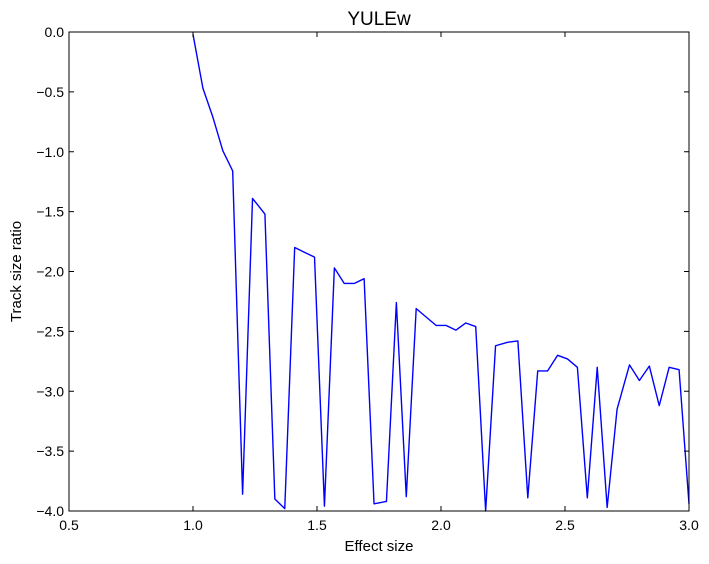 This screenshot has width=709, height=564. Describe the element at coordinates (50, 152) in the screenshot. I see `y-tick-label: −1.0` at that location.